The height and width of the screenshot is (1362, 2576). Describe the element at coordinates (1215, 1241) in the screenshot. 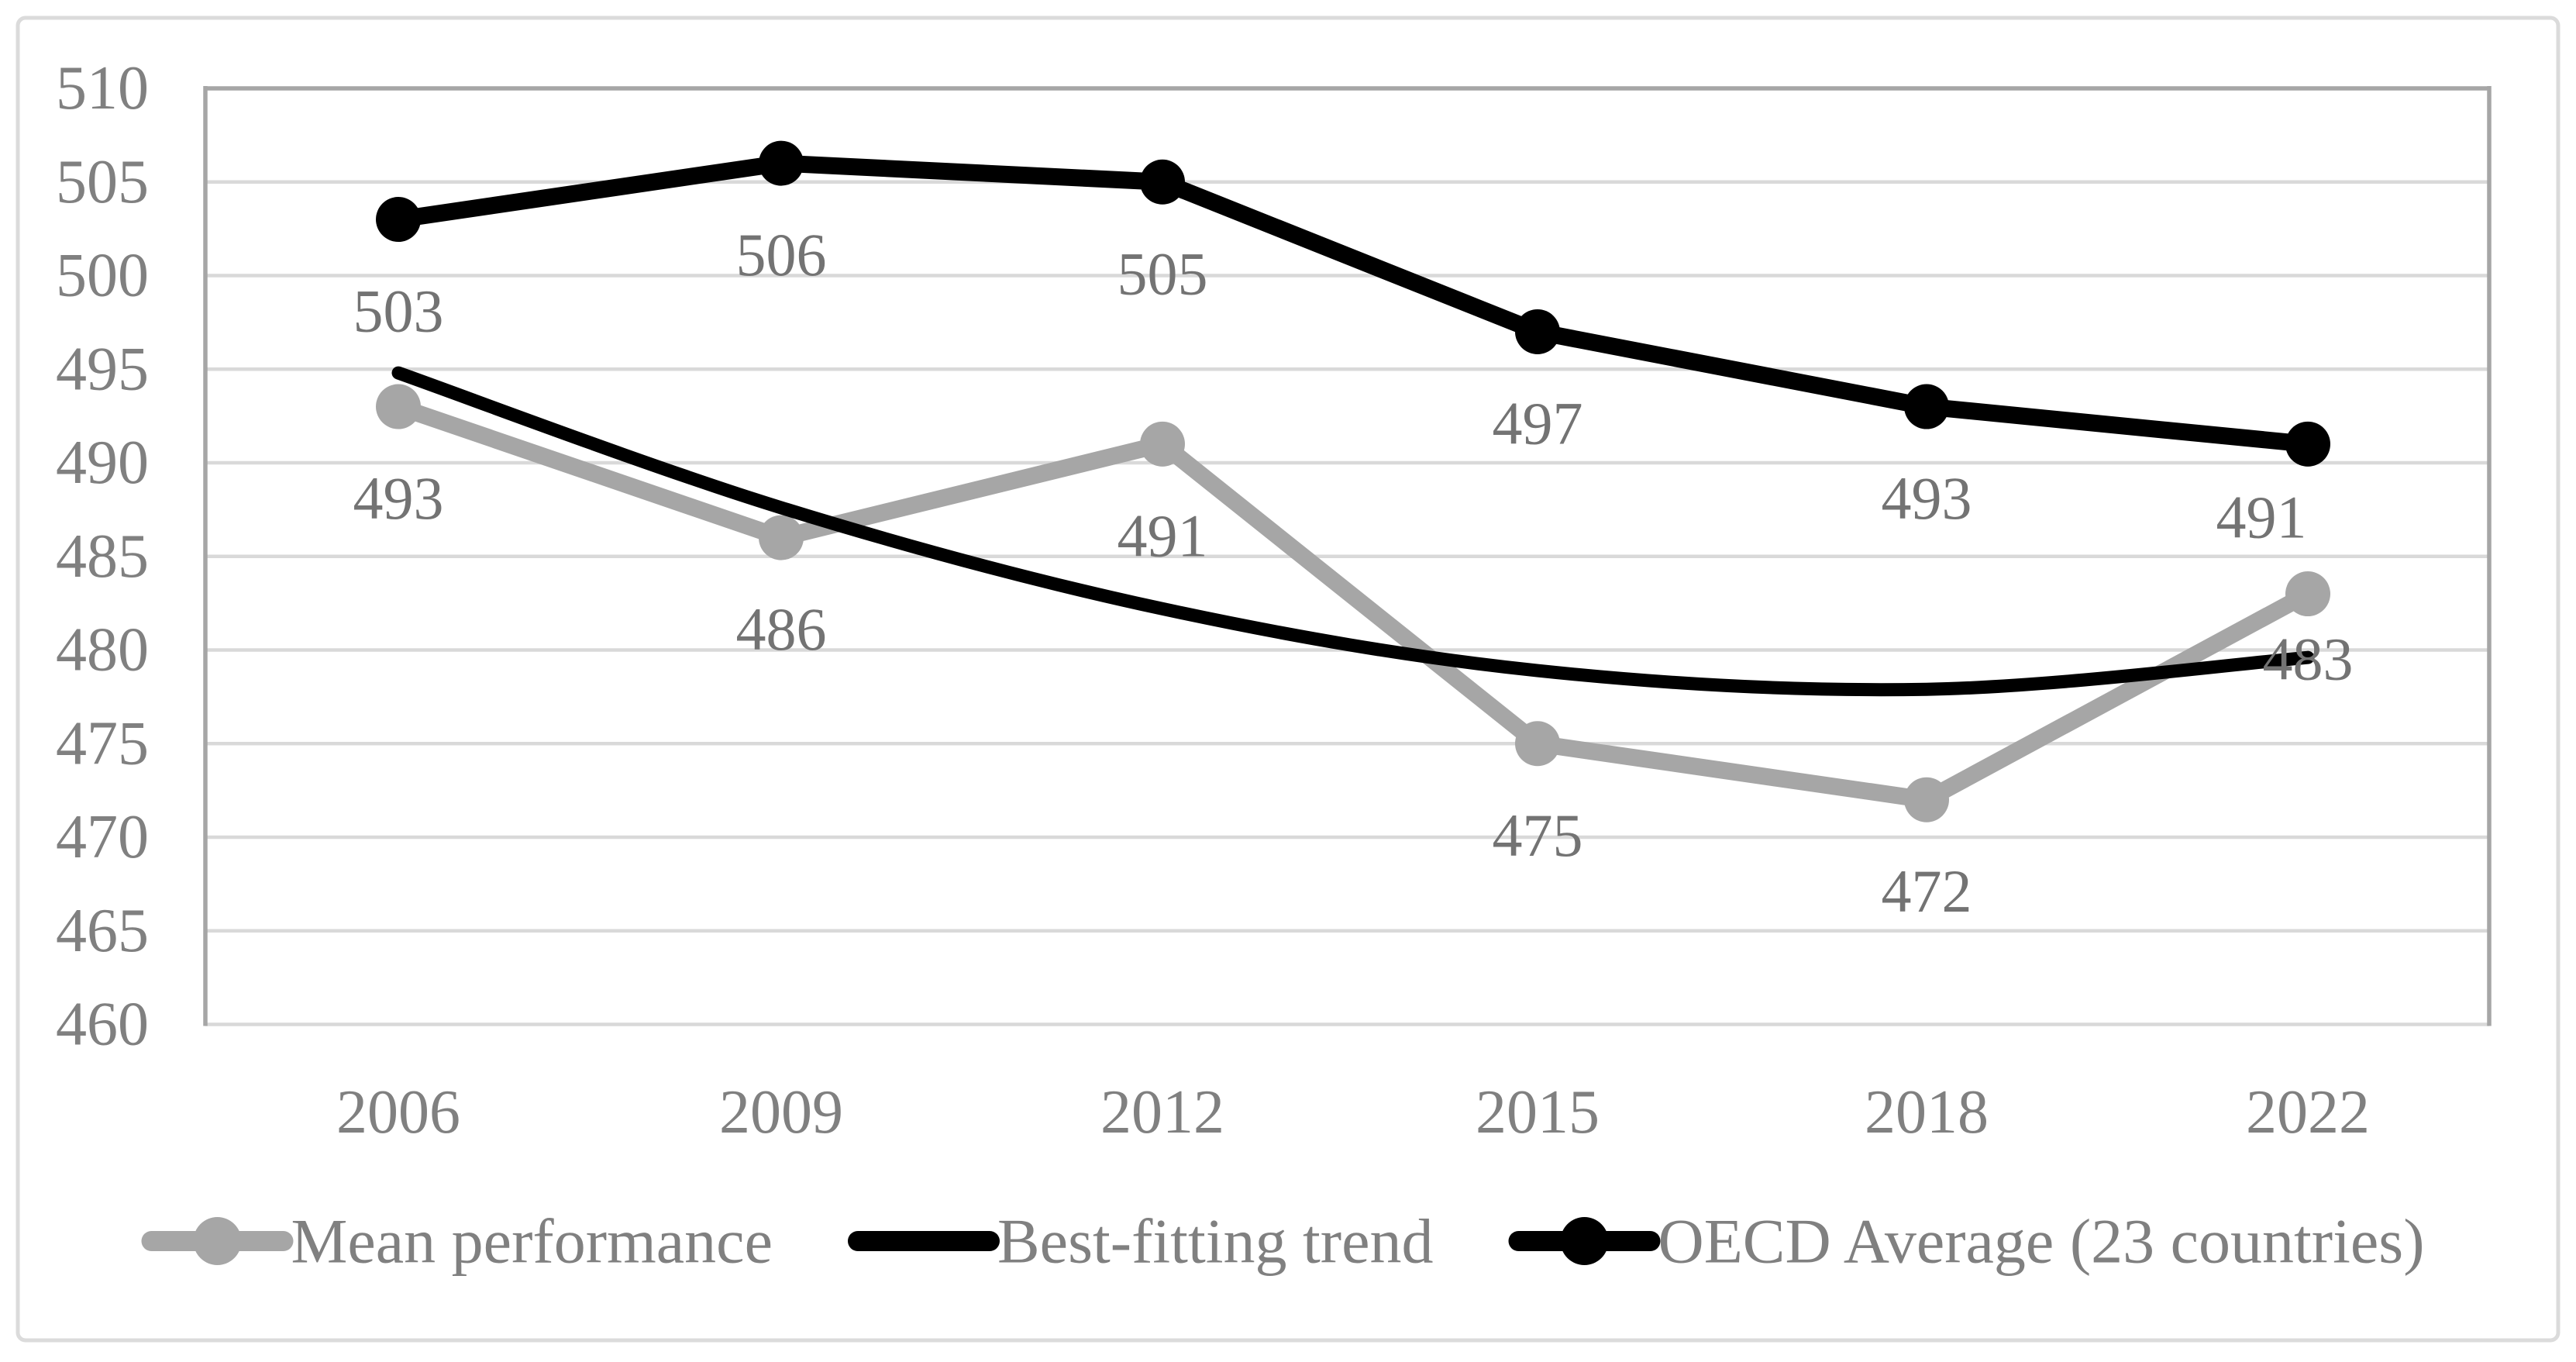

I see `legend-label-best-fitting-trend: Best-fitting trend` at that location.